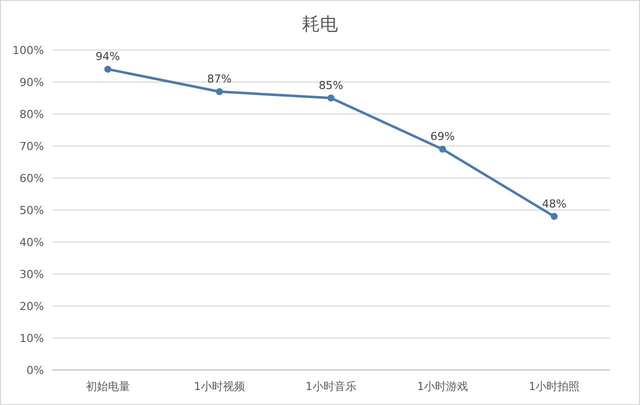 The height and width of the screenshot is (405, 640). Describe the element at coordinates (108, 57) in the screenshot. I see `data-label: 94%` at that location.